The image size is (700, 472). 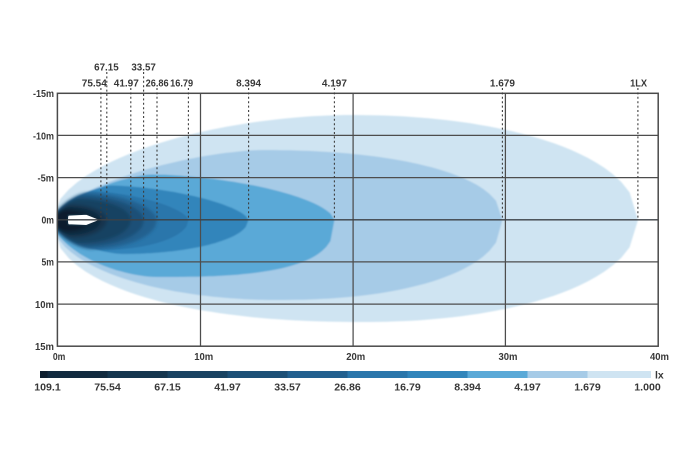 I want to click on svg-text: -10m, so click(x=43, y=136).